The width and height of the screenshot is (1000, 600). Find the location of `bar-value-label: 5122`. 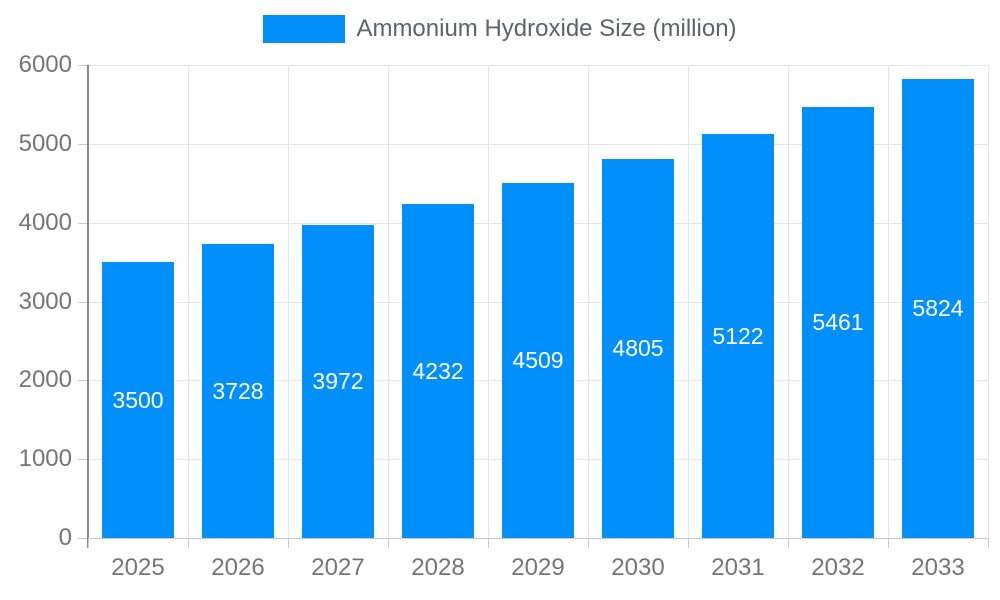

bar-value-label: 5122 is located at coordinates (738, 335).